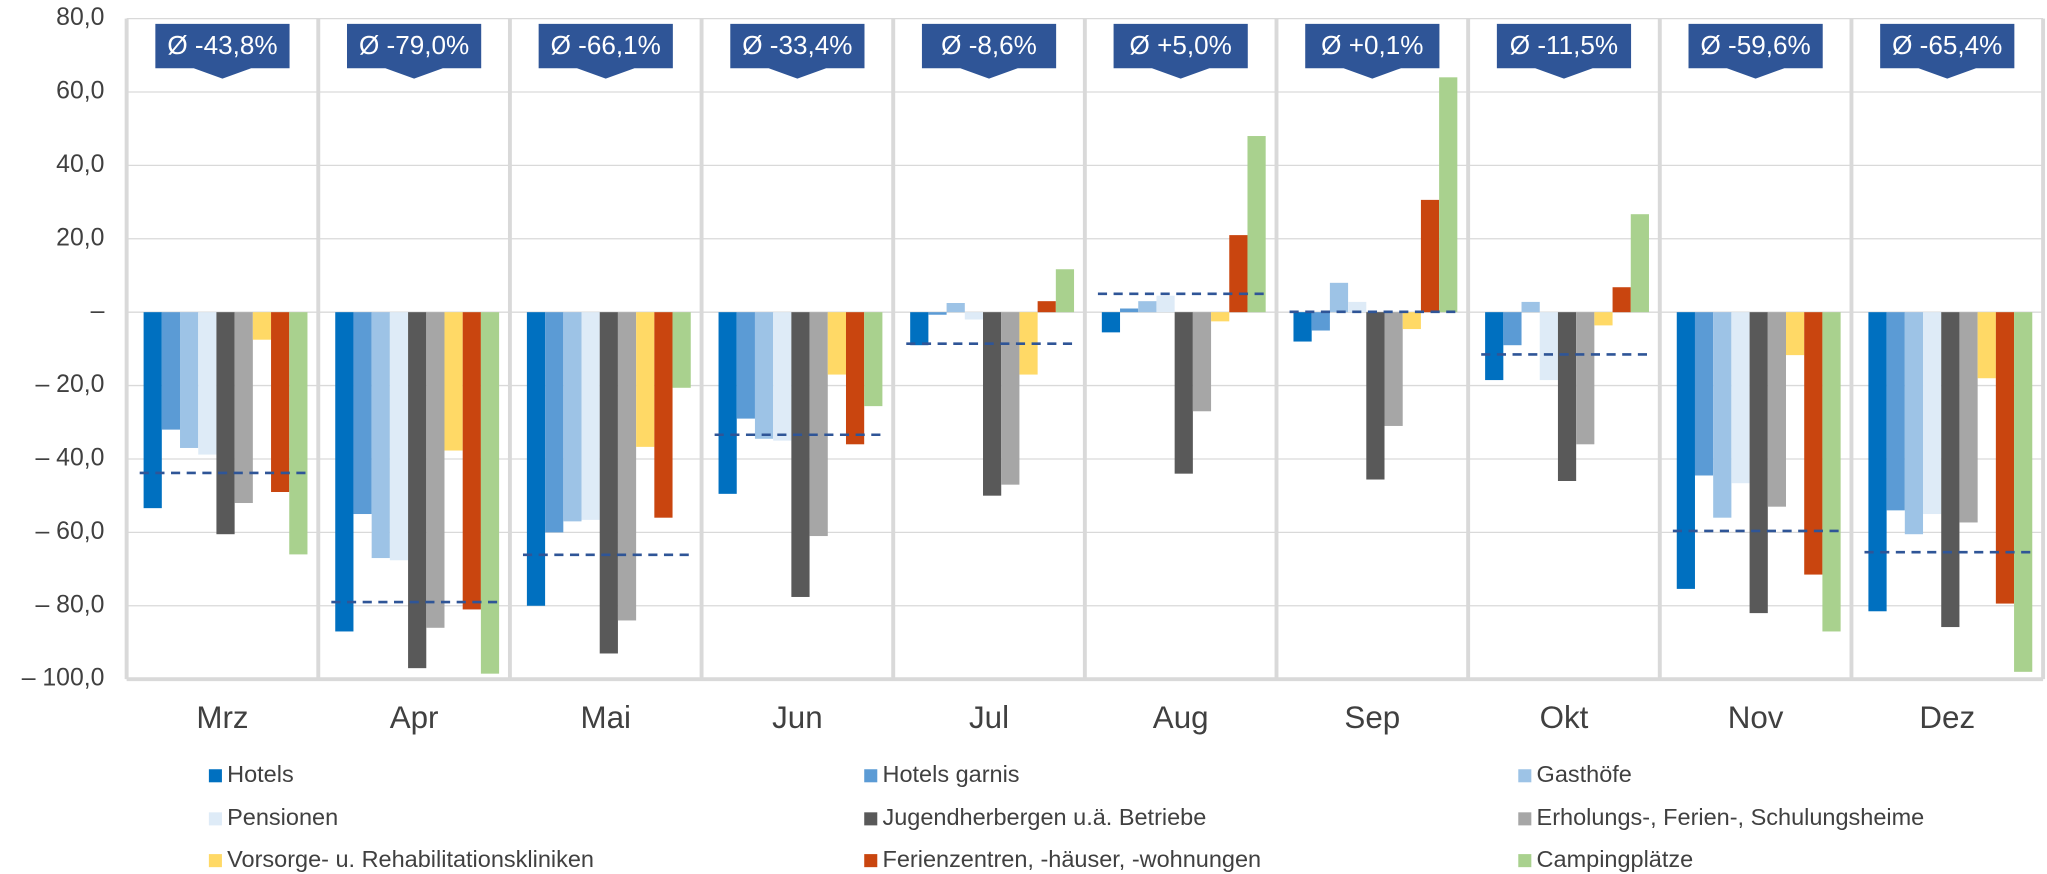 The height and width of the screenshot is (874, 2047). I want to click on y-tick-label: 40,0, so click(80, 164).